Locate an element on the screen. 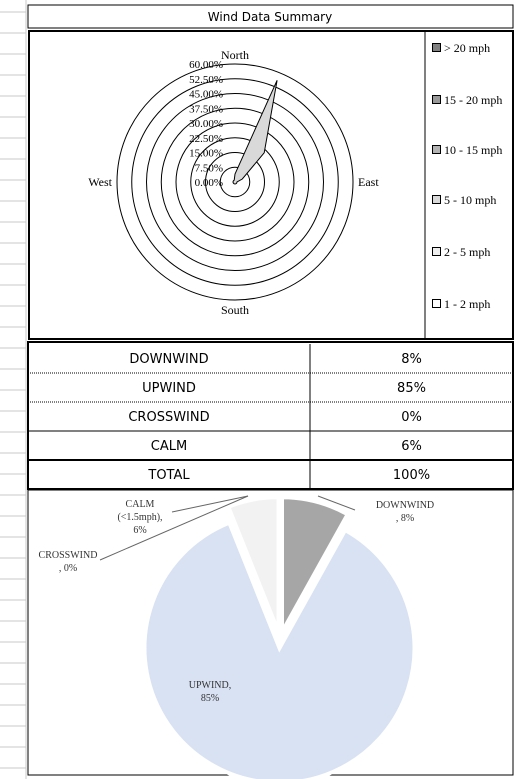  pie-data-label: 85% is located at coordinates (210, 698).